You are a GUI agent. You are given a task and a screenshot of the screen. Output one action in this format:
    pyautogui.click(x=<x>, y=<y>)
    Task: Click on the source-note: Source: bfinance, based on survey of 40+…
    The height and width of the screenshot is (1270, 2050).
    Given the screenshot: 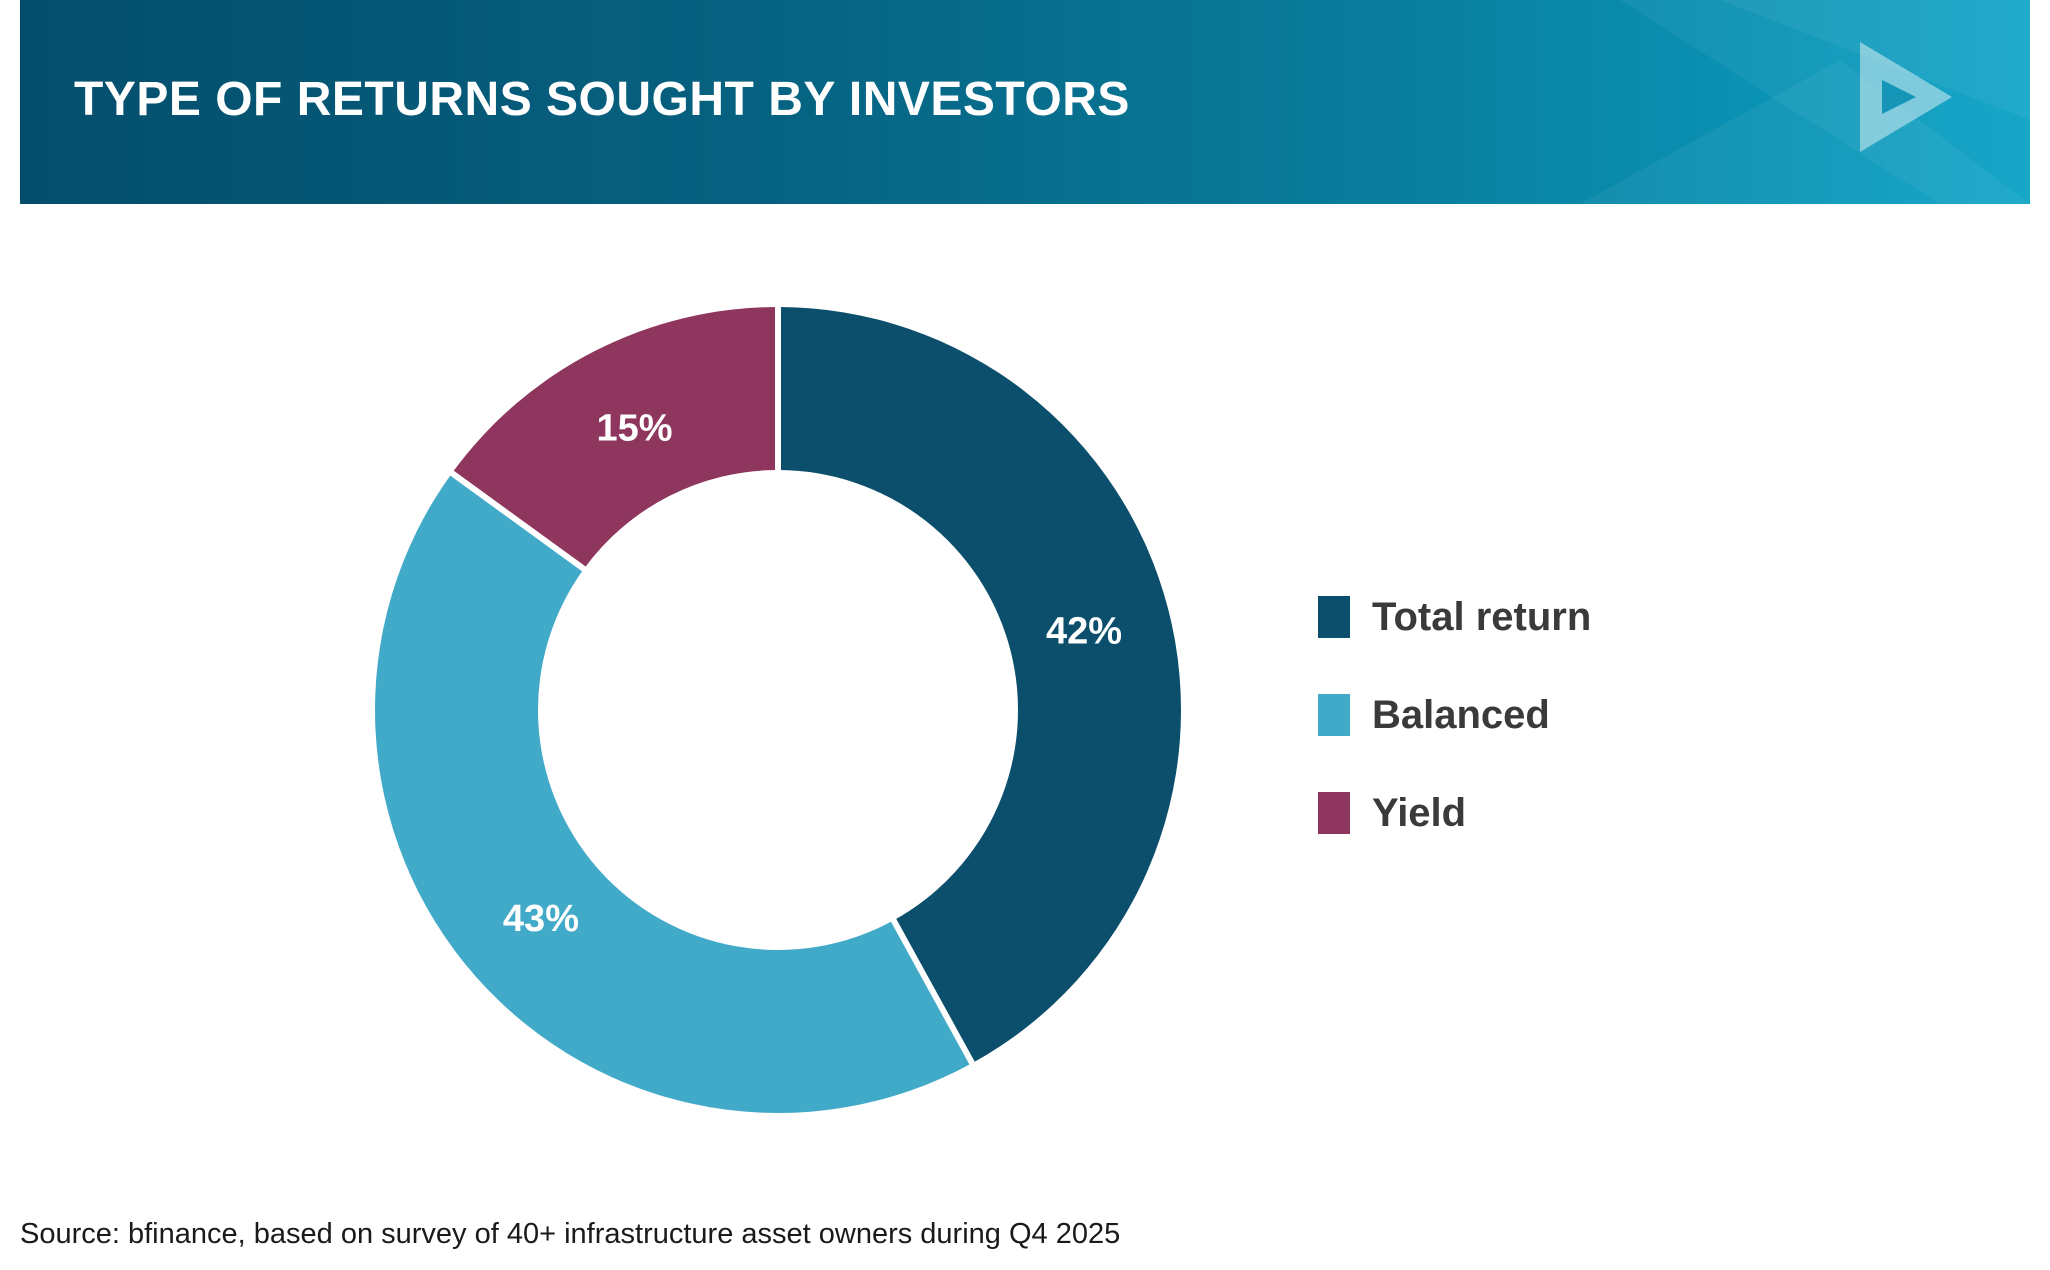 What is the action you would take?
    pyautogui.click(x=570, y=1234)
    